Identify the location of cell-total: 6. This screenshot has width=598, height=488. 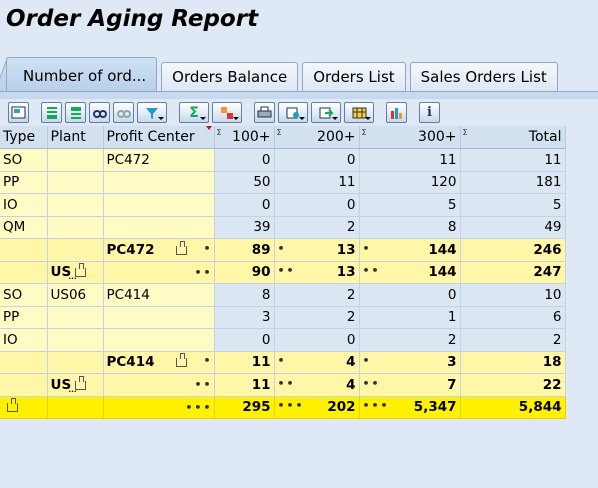
(513, 317).